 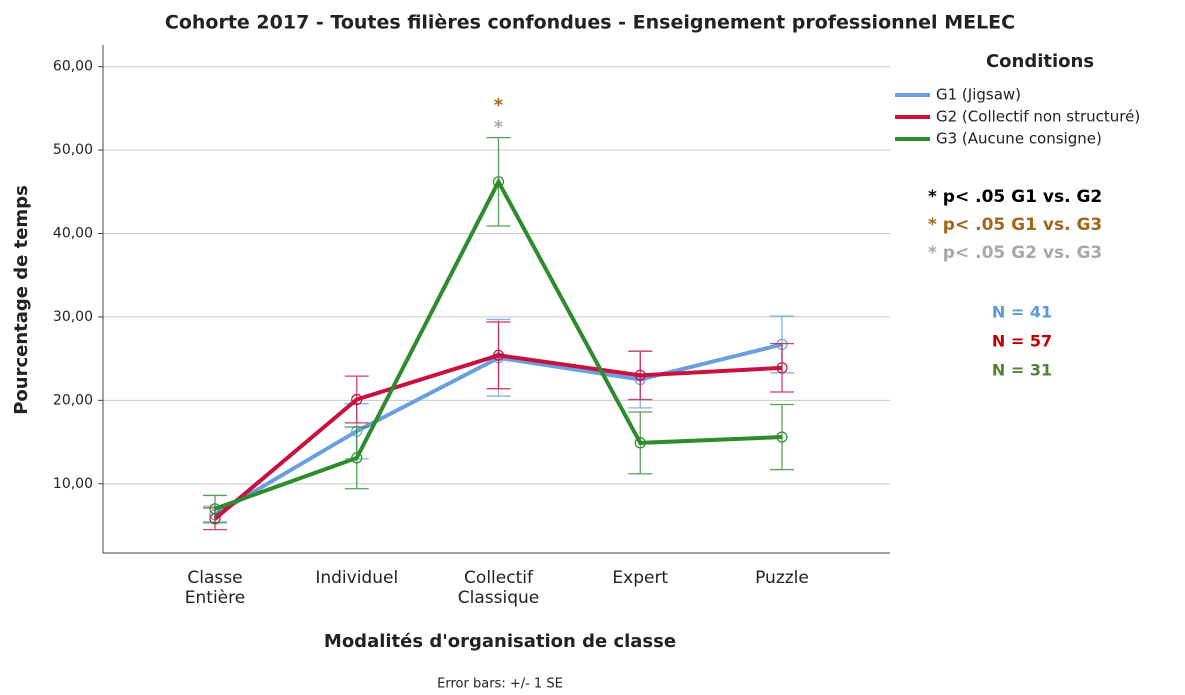 I want to click on footnote: Error bars: +/- 1 SE, so click(x=500, y=684).